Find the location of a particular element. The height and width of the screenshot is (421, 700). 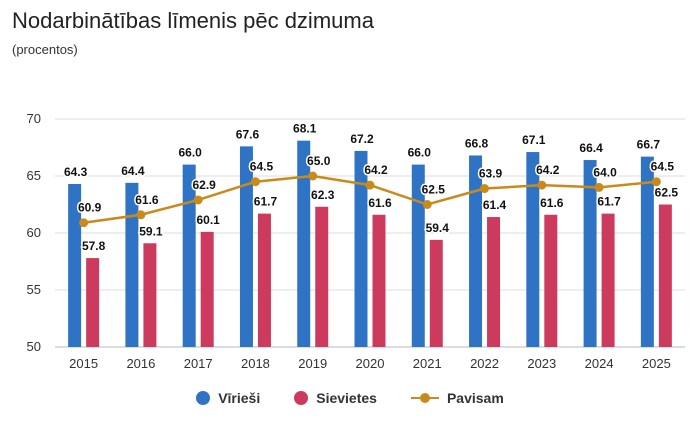

data-label-total: 60.9 is located at coordinates (90, 208).